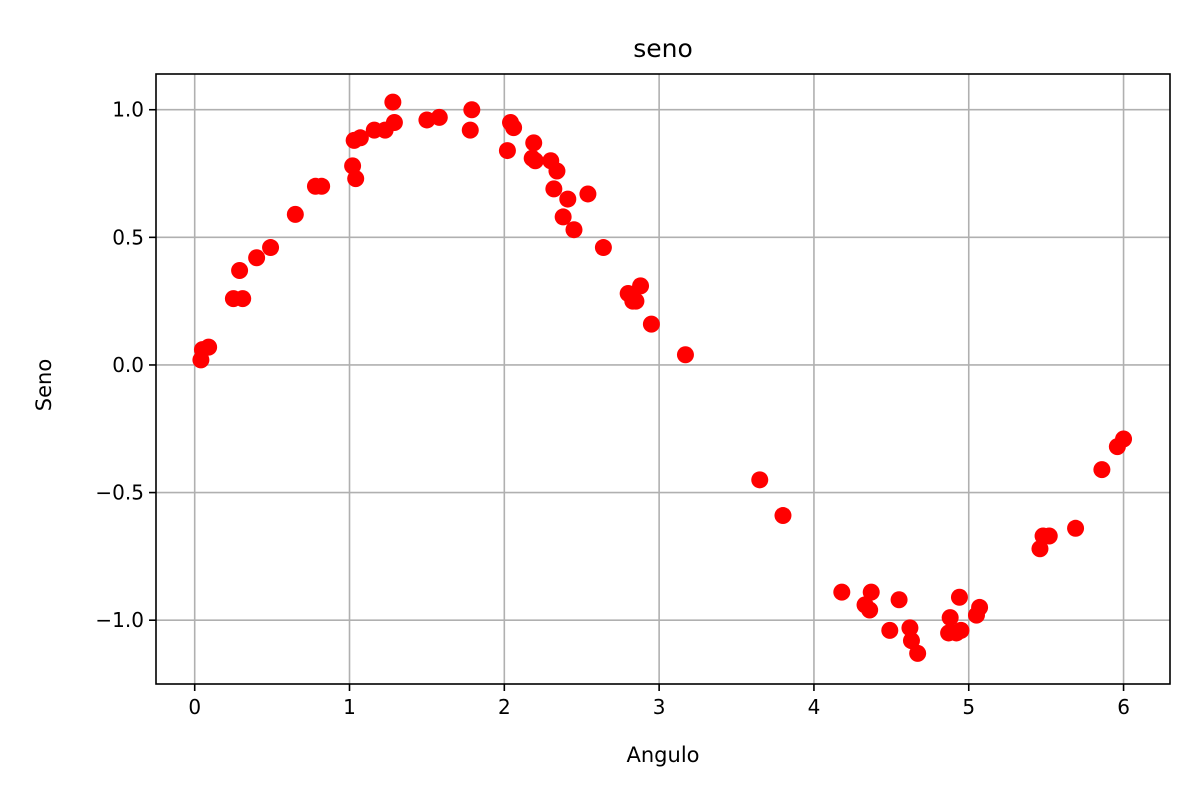 Image resolution: width=1200 pixels, height=800 pixels. Describe the element at coordinates (128, 365) in the screenshot. I see `y-tick-label: 0.0` at that location.